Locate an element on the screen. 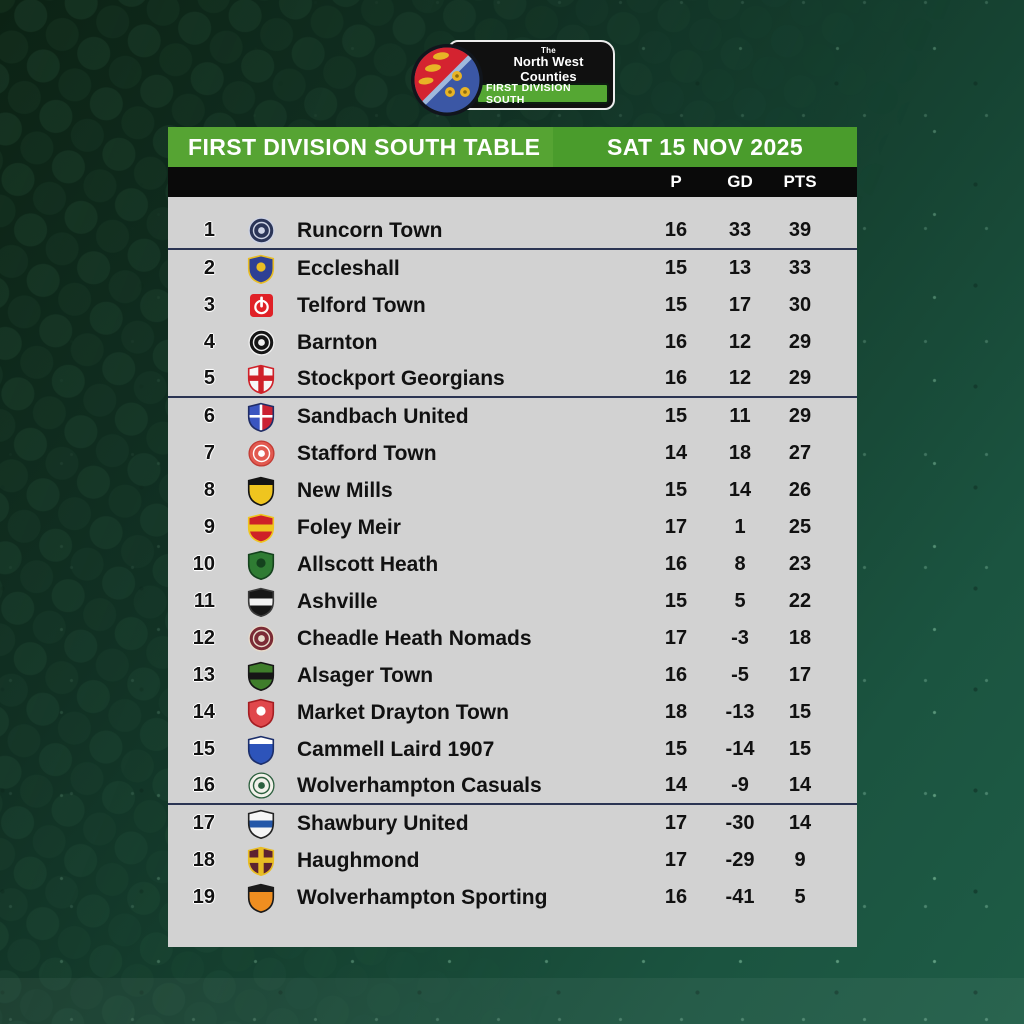 The height and width of the screenshot is (1024, 1024). goal-difference-value: 5 is located at coordinates (740, 601).